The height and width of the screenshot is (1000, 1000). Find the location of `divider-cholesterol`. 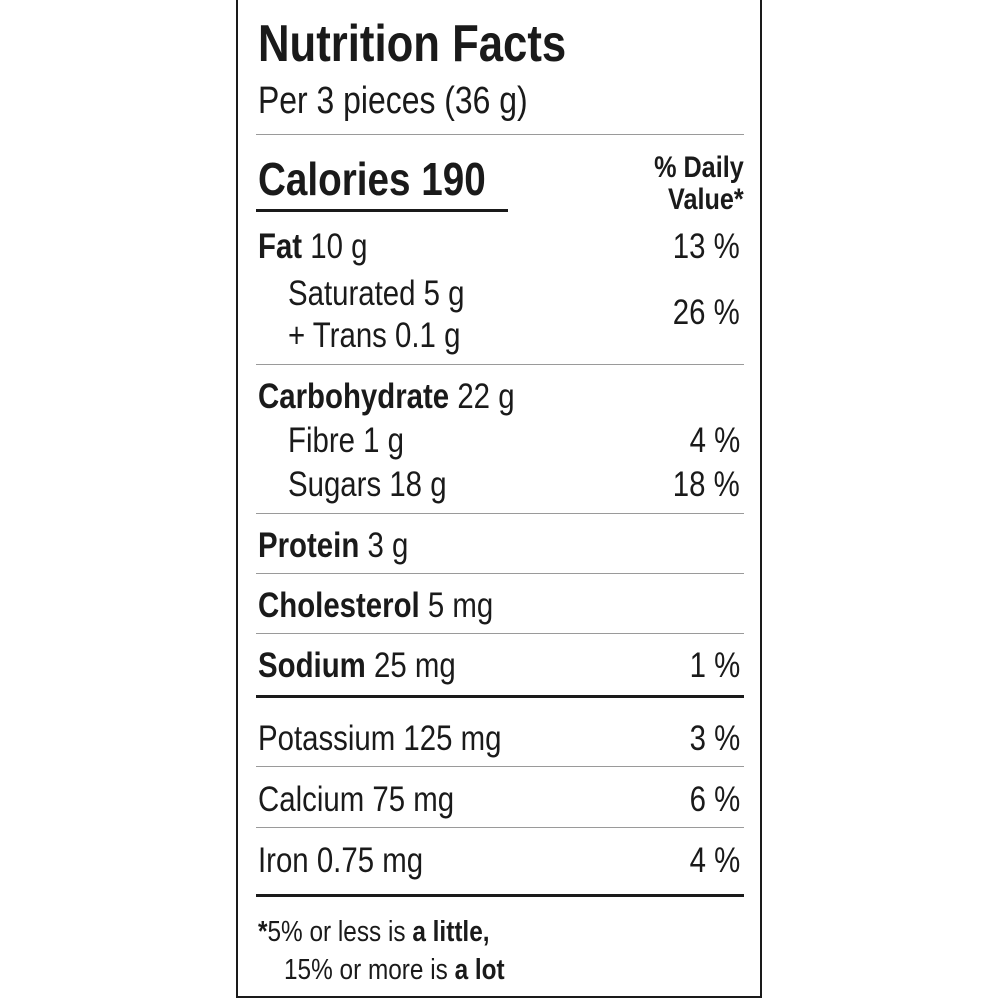

divider-cholesterol is located at coordinates (500, 633).